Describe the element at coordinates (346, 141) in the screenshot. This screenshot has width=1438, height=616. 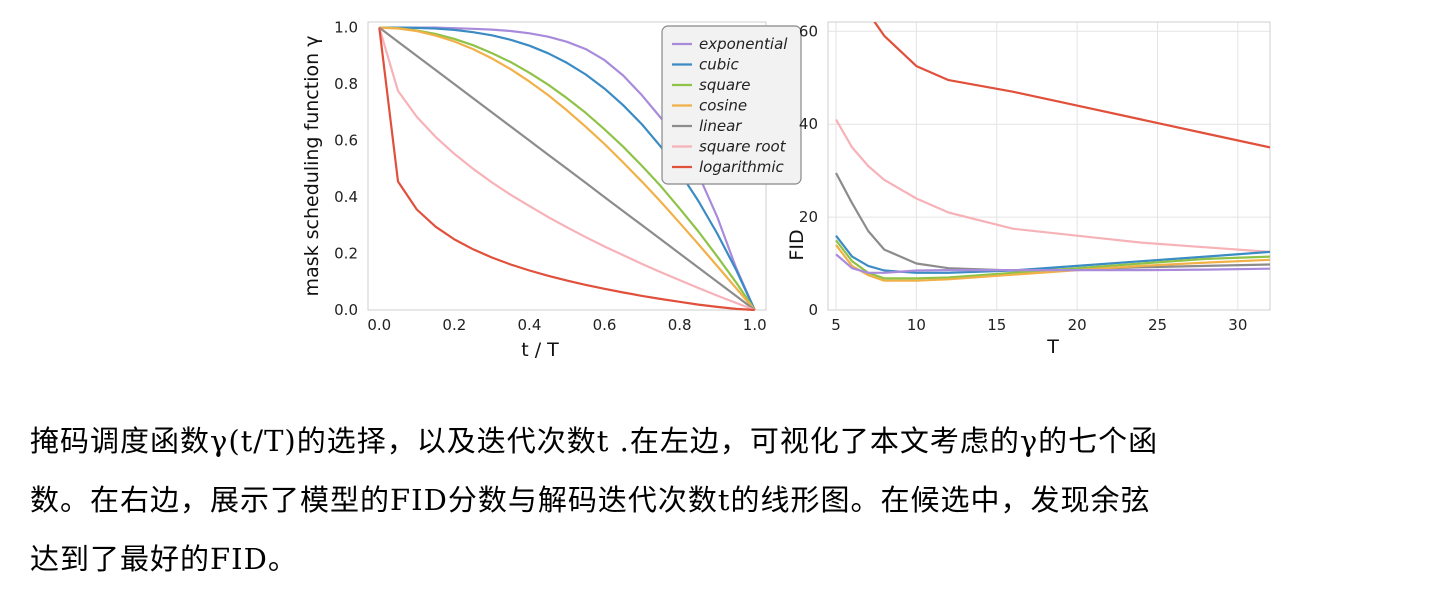
I see `left-y-tick-label: 0.6` at that location.